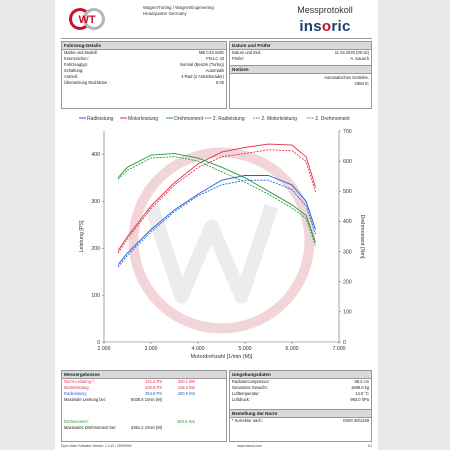 This screenshot has height=450, width=450. I want to click on environment-title: Umgebungsdaten, so click(300, 375).